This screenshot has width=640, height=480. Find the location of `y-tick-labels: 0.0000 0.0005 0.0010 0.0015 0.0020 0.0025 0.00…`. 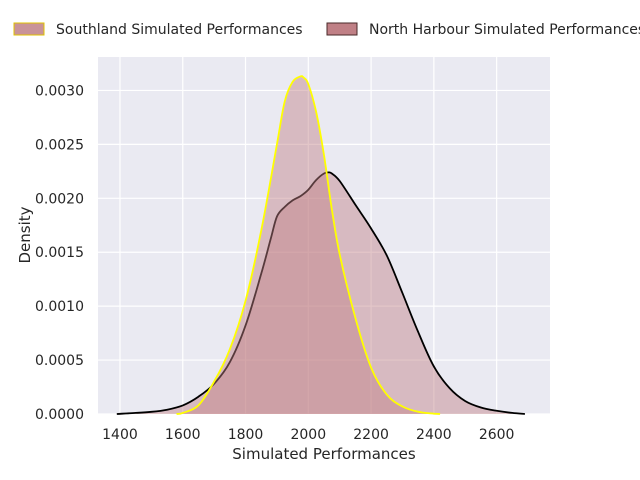

y-tick-labels: 0.0000 0.0005 0.0010 0.0015 0.0020 0.0025 0.00… is located at coordinates (59, 253).